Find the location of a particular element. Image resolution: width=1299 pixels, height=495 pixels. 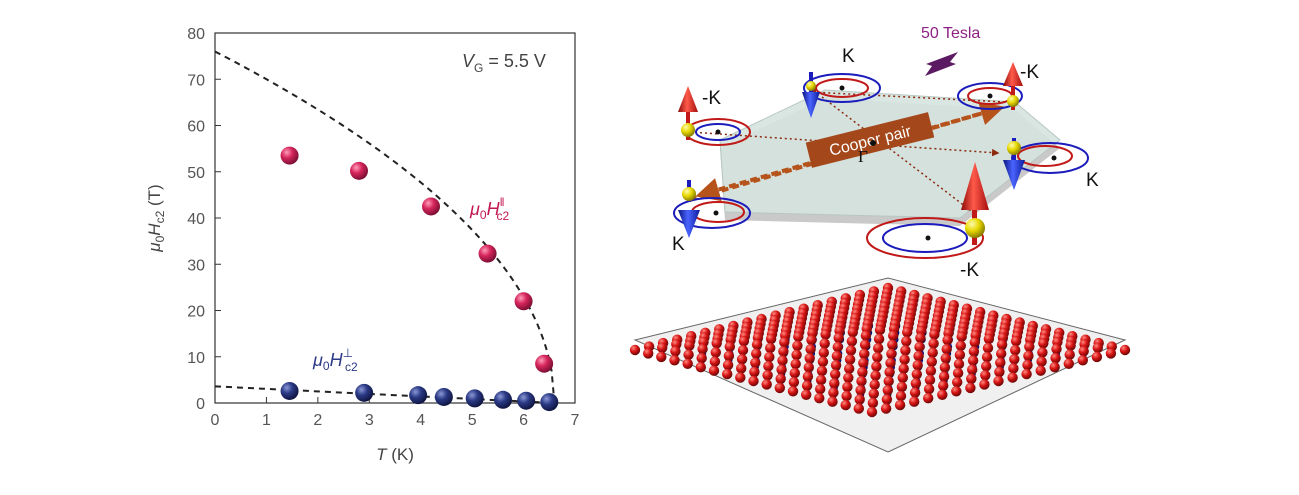

x-axis-ticks: 0 1 2 3 4 5 6 7 is located at coordinates (395, 413).